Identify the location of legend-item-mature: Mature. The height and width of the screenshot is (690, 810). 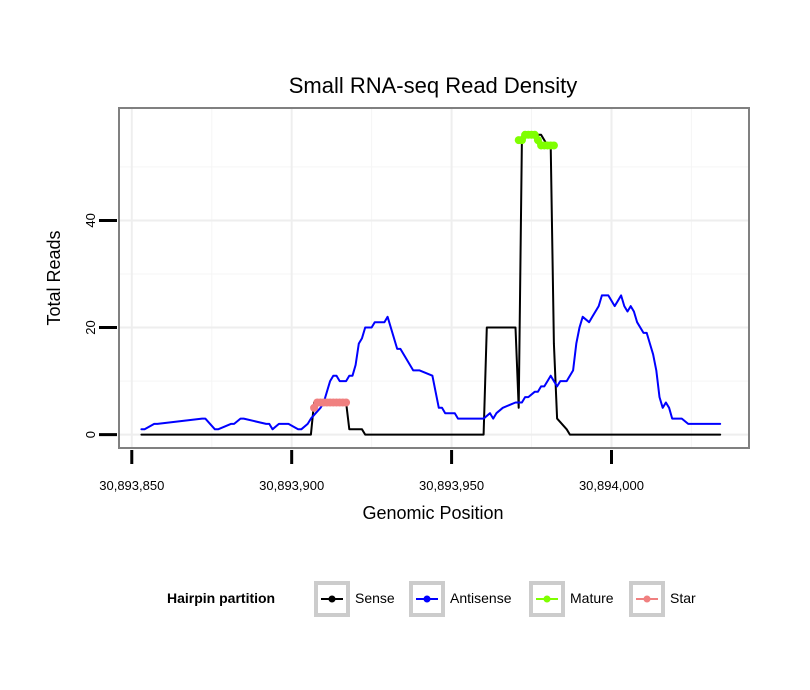
(571, 599).